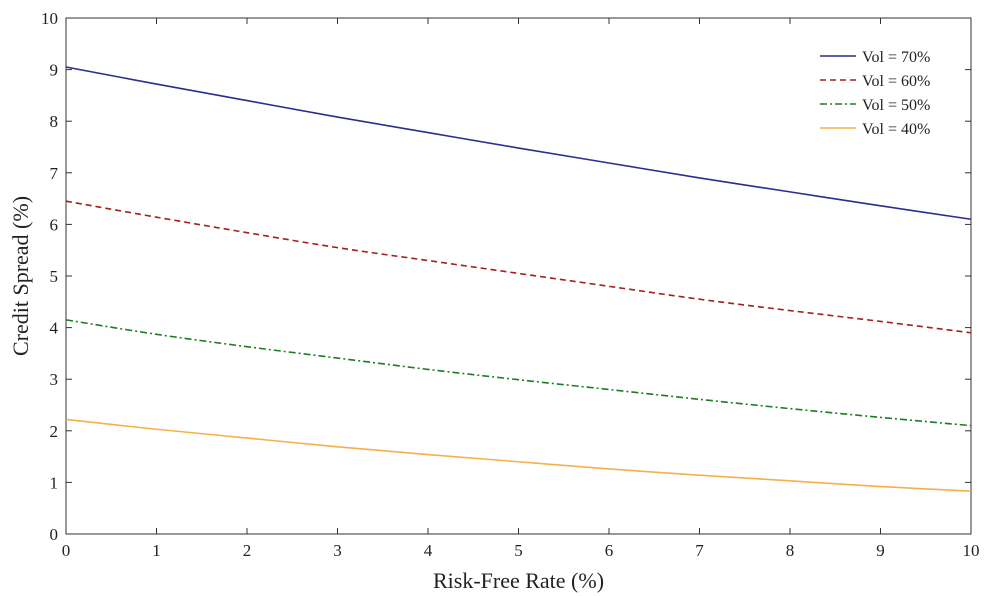  I want to click on x-tick-label: 8, so click(790, 550).